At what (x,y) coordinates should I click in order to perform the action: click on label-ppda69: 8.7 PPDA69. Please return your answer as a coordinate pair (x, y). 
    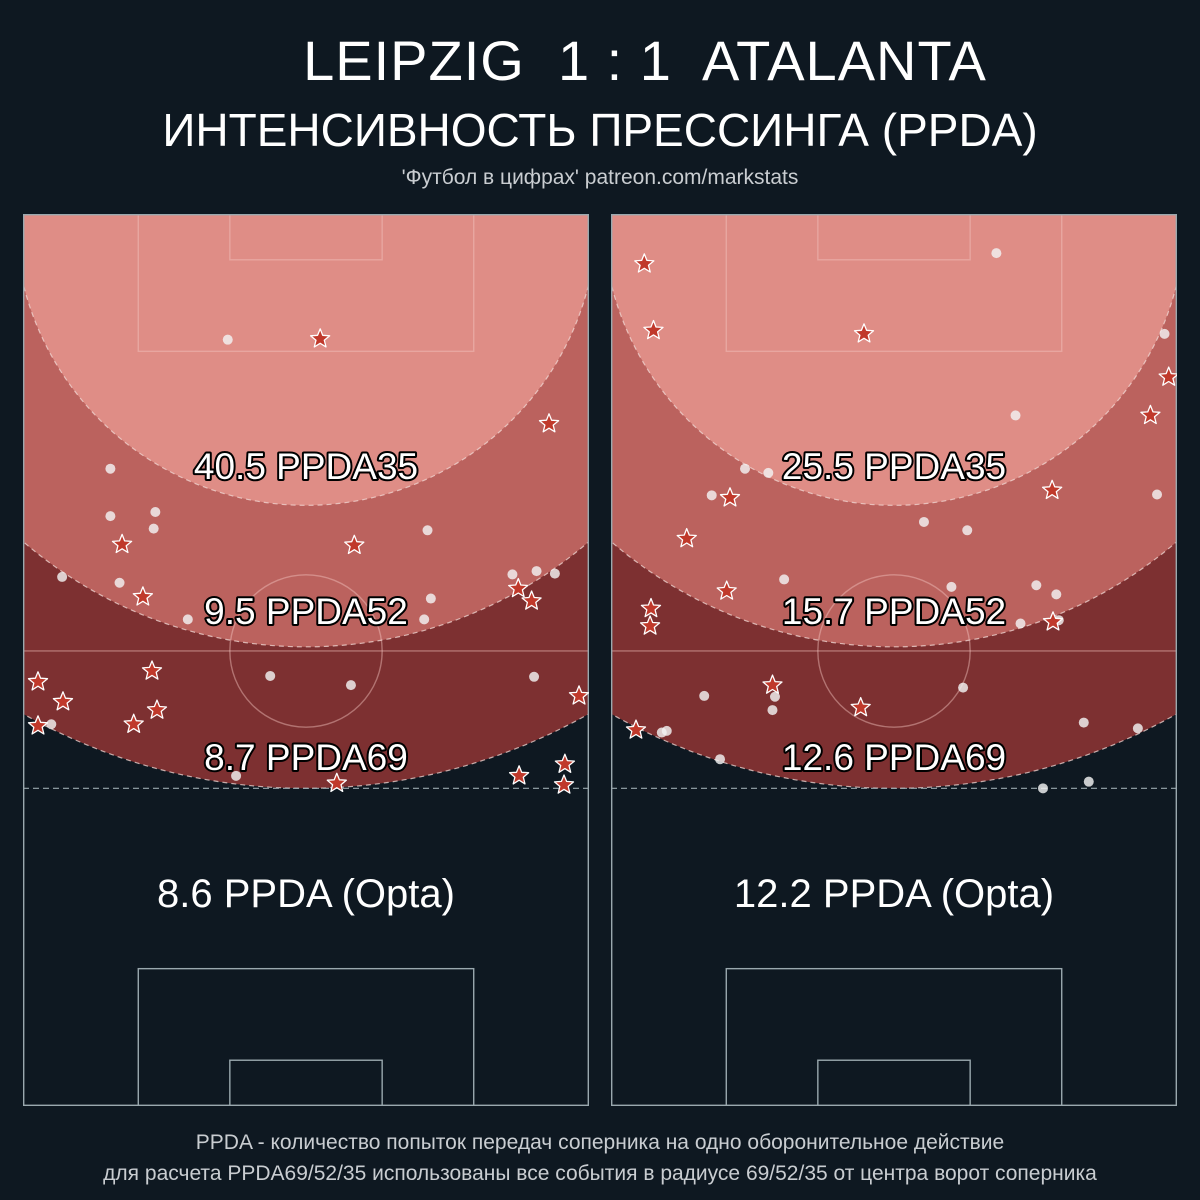
    Looking at the image, I should click on (306, 757).